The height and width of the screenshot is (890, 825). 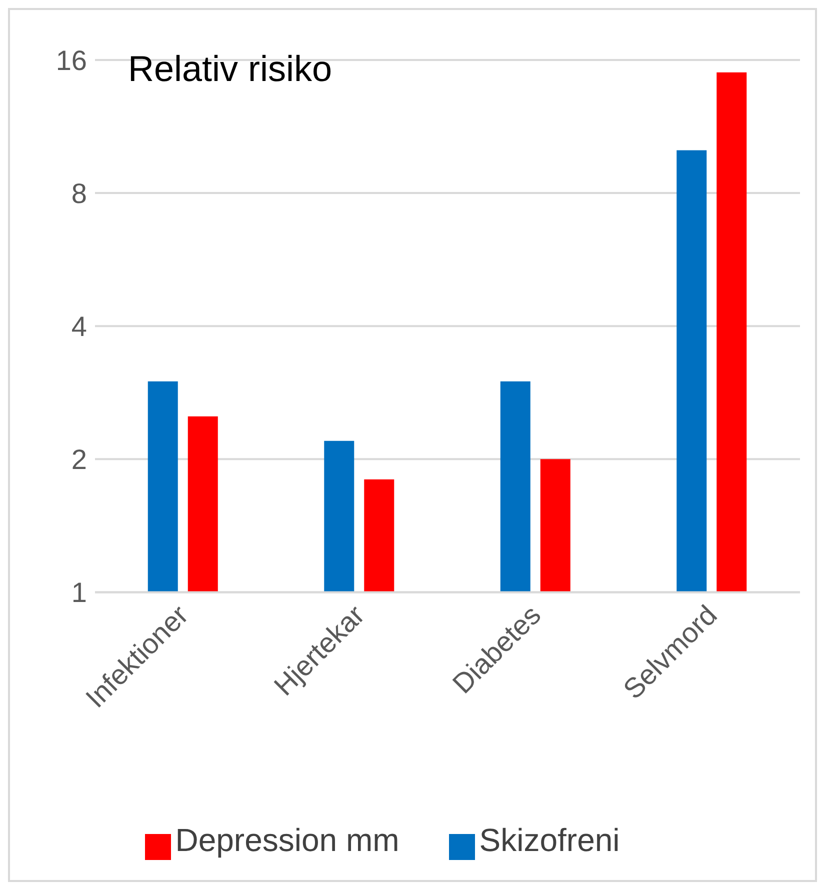 What do you see at coordinates (71, 60) in the screenshot?
I see `y-tick-label: 16` at bounding box center [71, 60].